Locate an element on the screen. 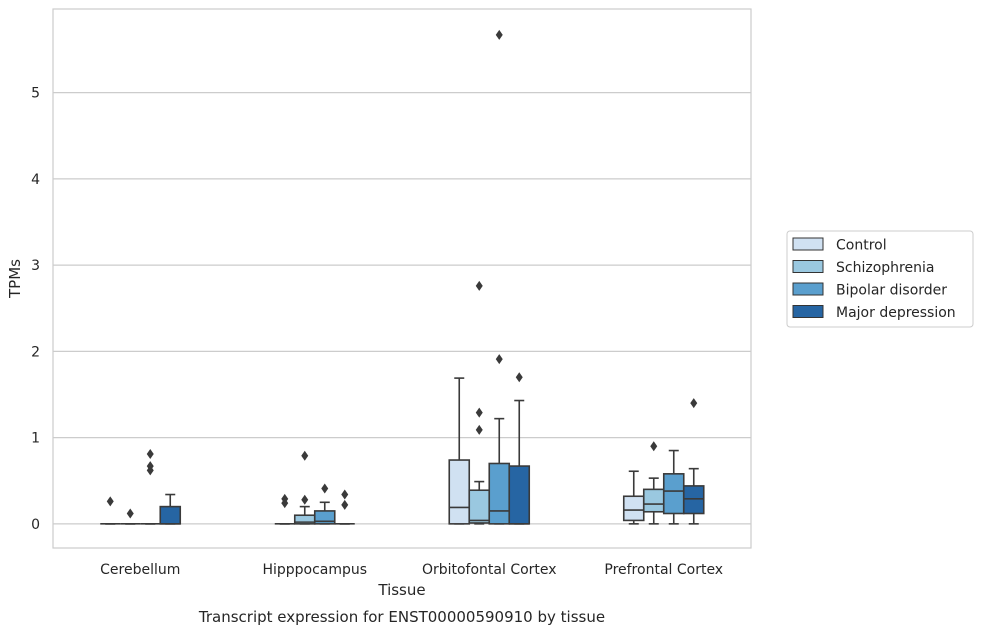 The height and width of the screenshot is (634, 983). y-tick-label: 3 is located at coordinates (35, 266).